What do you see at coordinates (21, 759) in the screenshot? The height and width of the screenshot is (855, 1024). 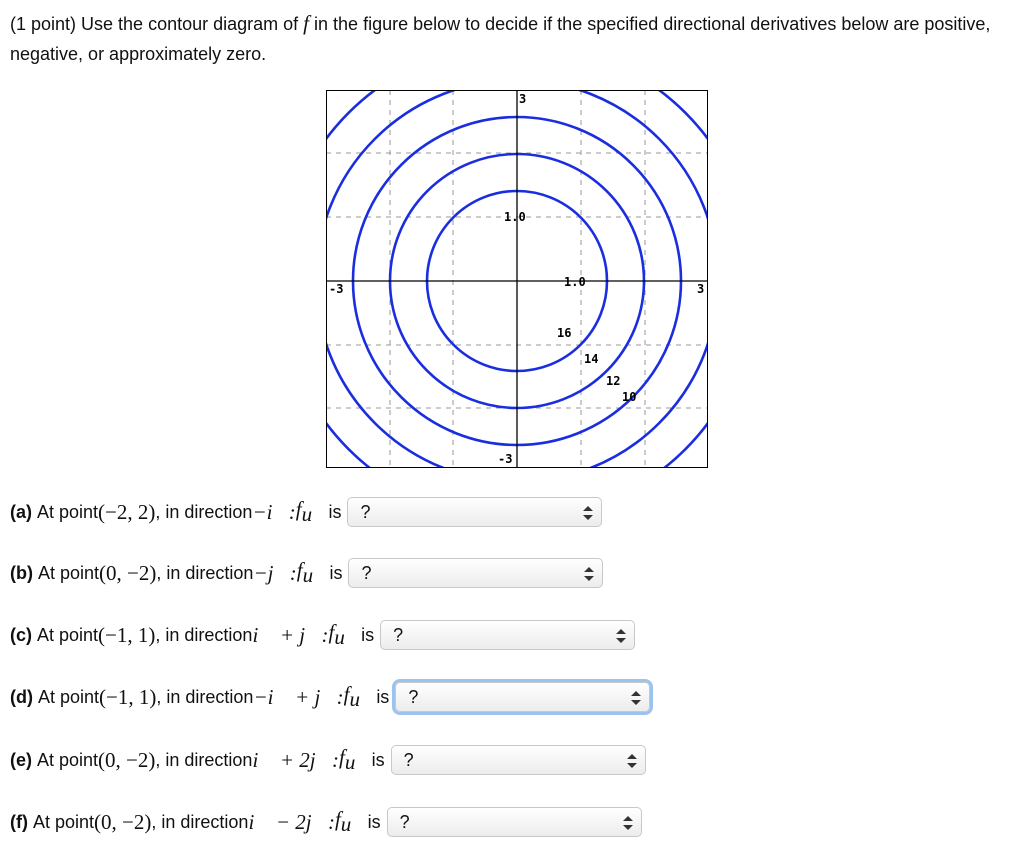 I see `question-label: (e)` at bounding box center [21, 759].